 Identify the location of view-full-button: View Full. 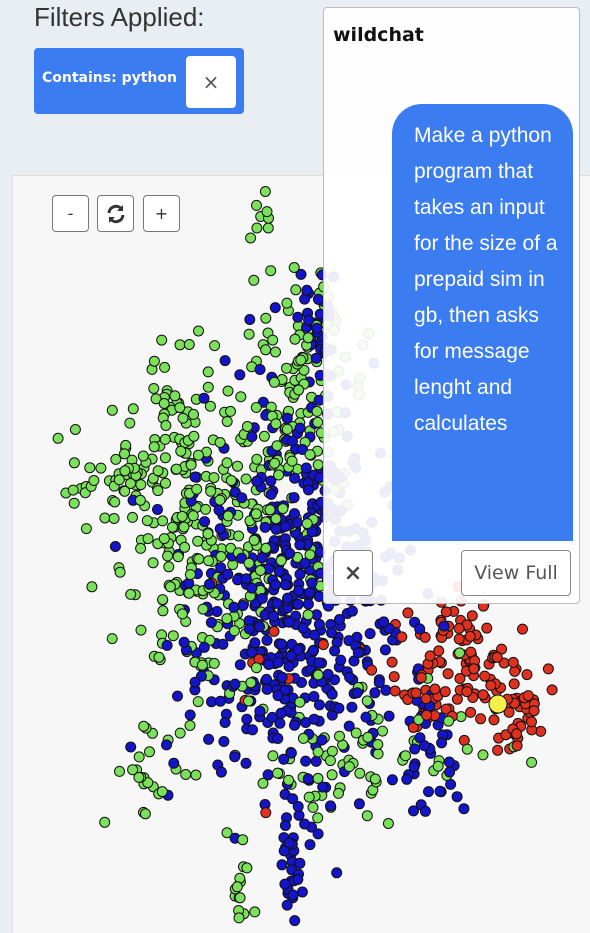
(516, 573).